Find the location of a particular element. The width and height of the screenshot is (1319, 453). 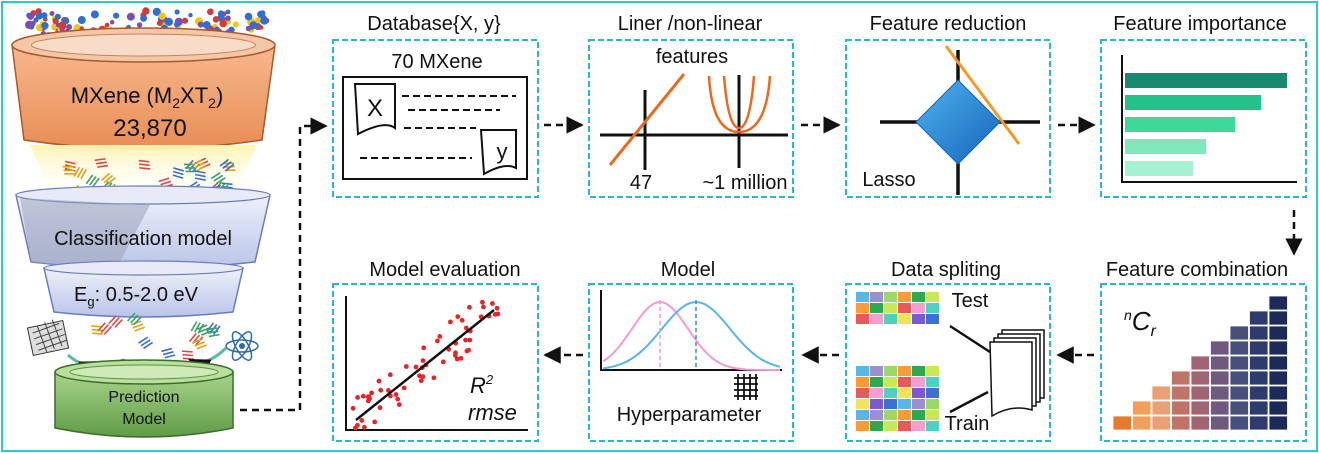

combination-title: Feature combination is located at coordinates (1197, 270).